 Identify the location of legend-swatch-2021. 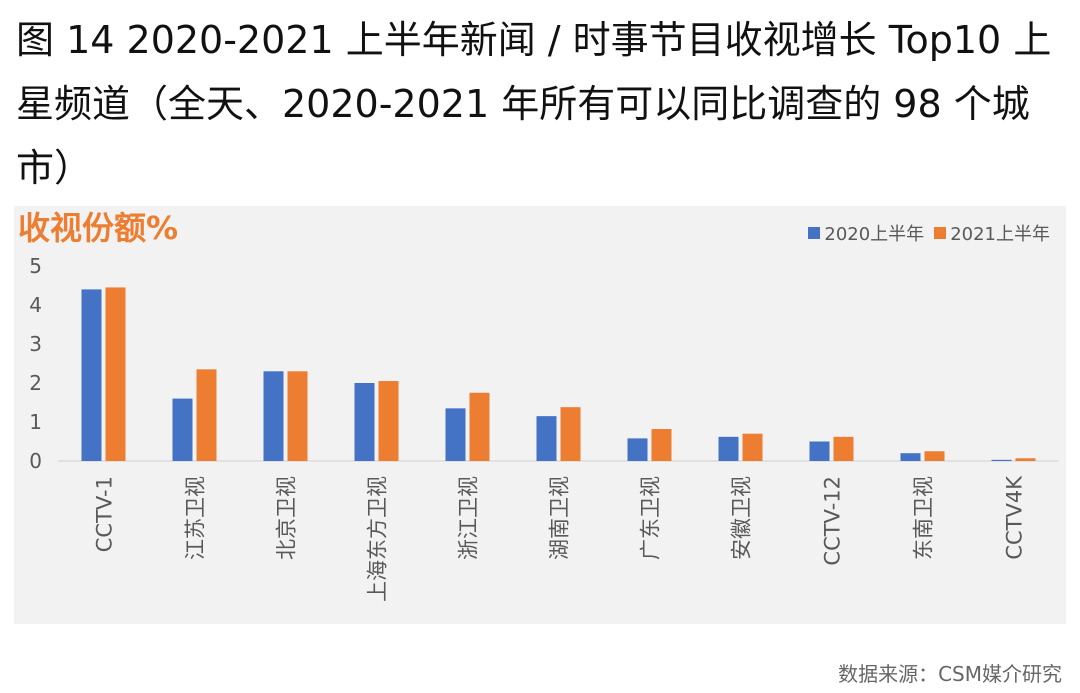
(940, 233).